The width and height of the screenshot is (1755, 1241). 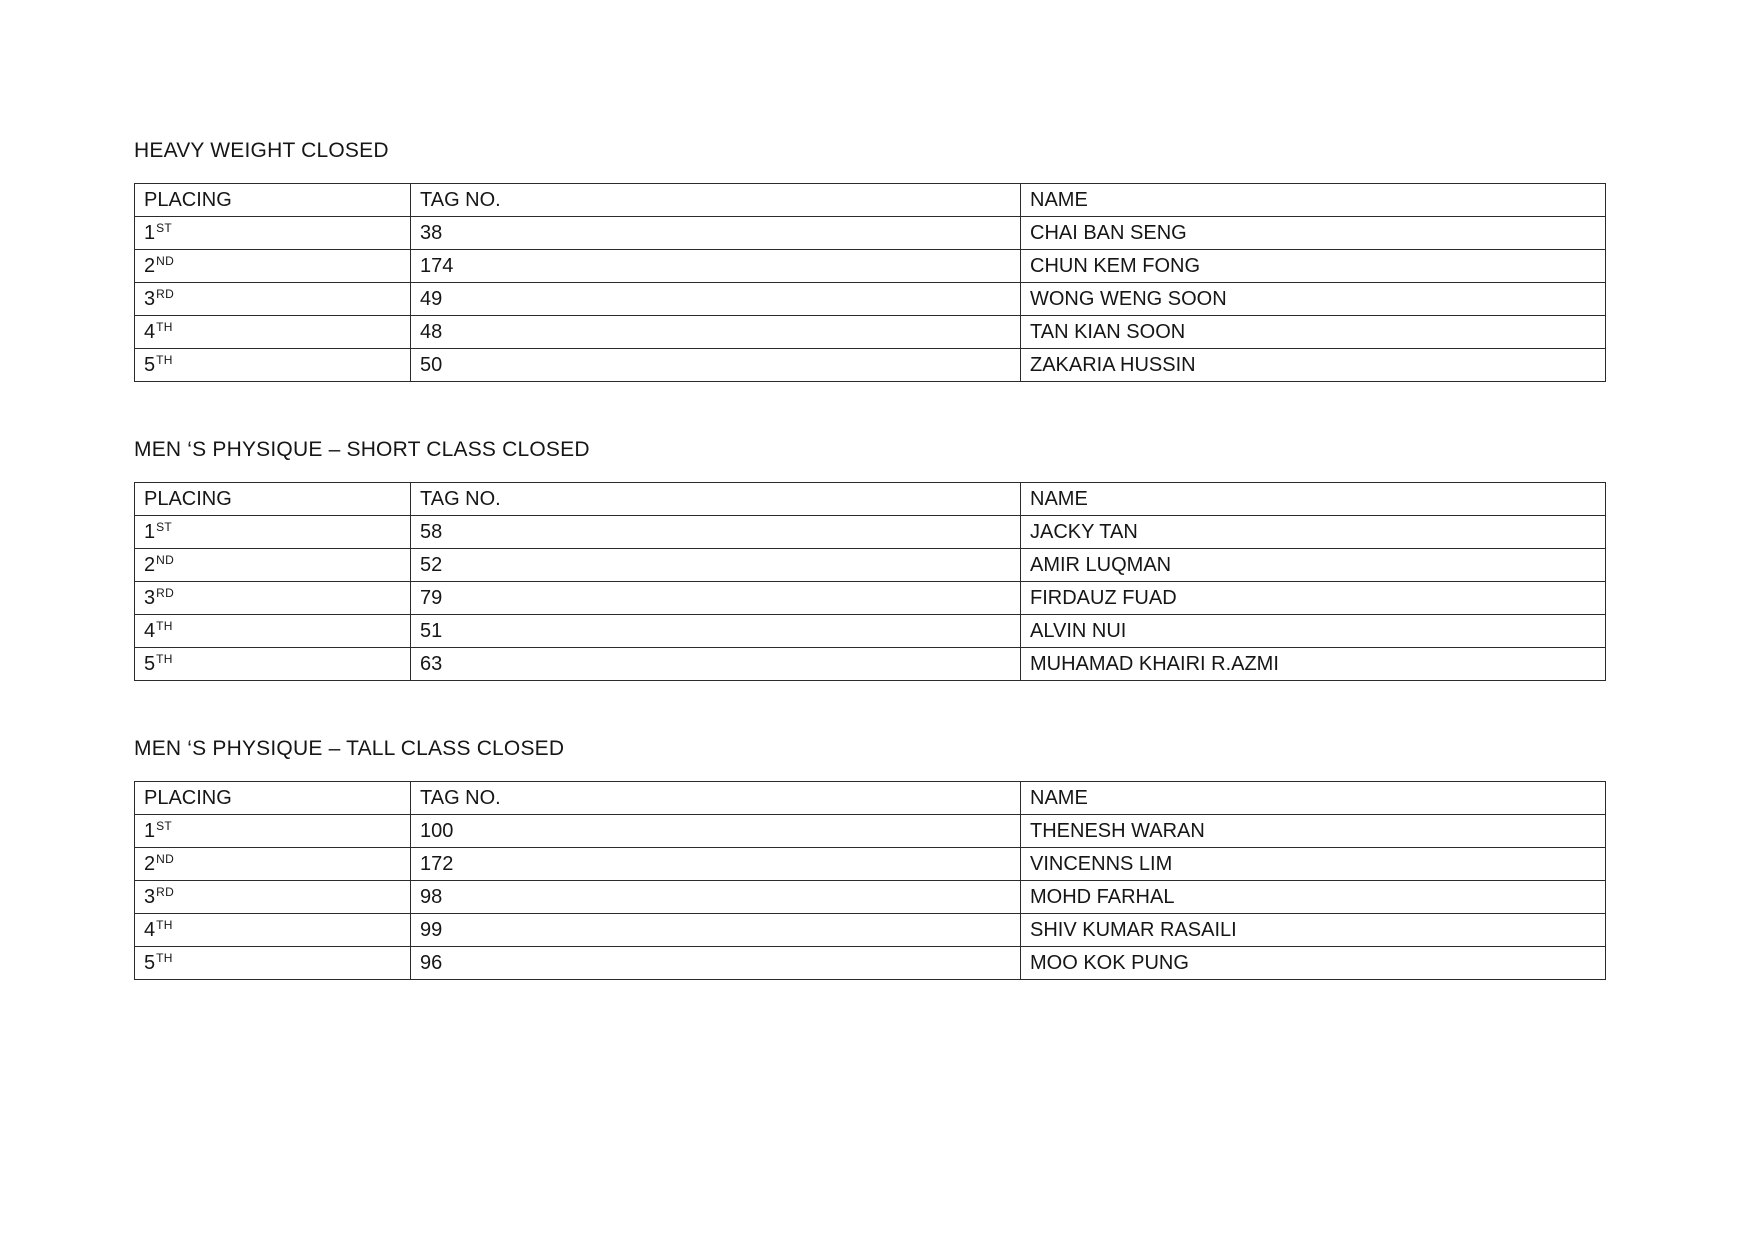 I want to click on tag-cell: 63, so click(x=715, y=664).